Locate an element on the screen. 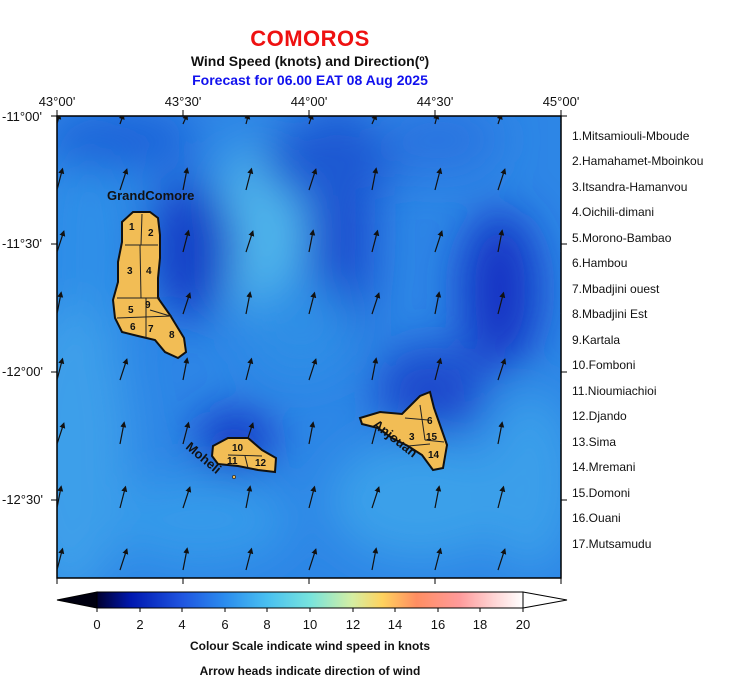 The image size is (750, 700). legend-item-1: 1.Mitsamiouli-Mboude is located at coordinates (631, 136).